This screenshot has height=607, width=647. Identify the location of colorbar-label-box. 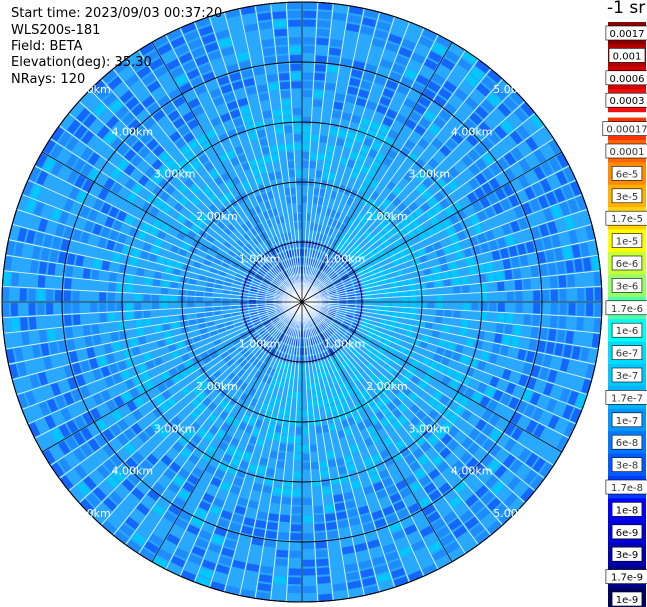
(624, 128).